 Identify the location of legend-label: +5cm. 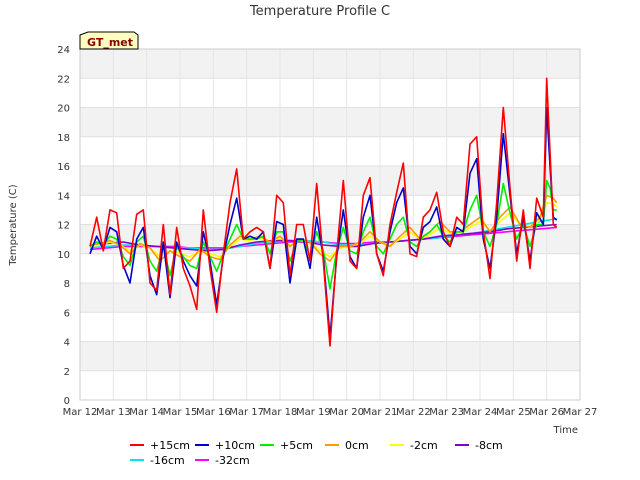
(296, 445).